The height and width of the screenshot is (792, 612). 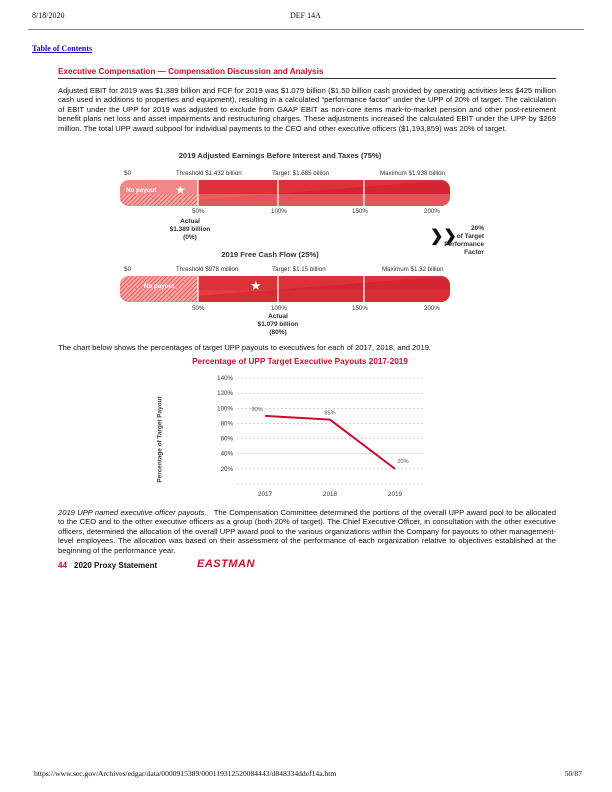 What do you see at coordinates (443, 236) in the screenshot?
I see `double-chevron-right-icon: ❯❯` at bounding box center [443, 236].